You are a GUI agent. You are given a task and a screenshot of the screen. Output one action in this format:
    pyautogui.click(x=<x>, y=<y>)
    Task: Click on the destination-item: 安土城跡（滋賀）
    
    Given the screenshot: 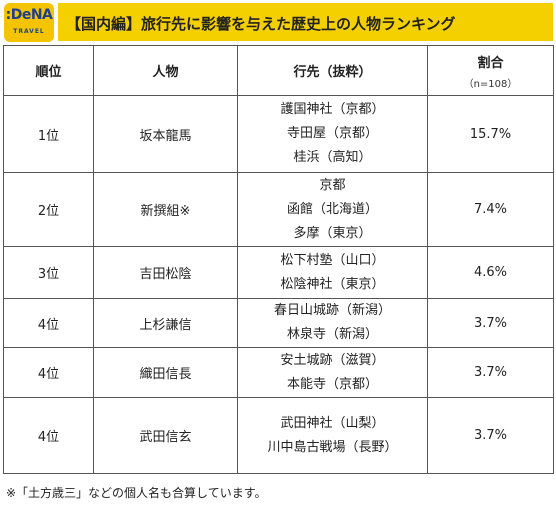 What is the action you would take?
    pyautogui.click(x=332, y=360)
    